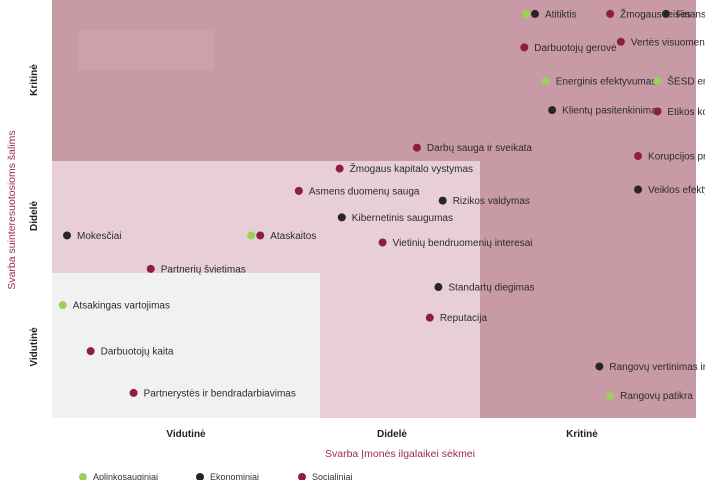 Image resolution: width=705 pixels, height=480 pixels. I want to click on point-label: Vertės visuomenei kūrimas, so click(668, 42).